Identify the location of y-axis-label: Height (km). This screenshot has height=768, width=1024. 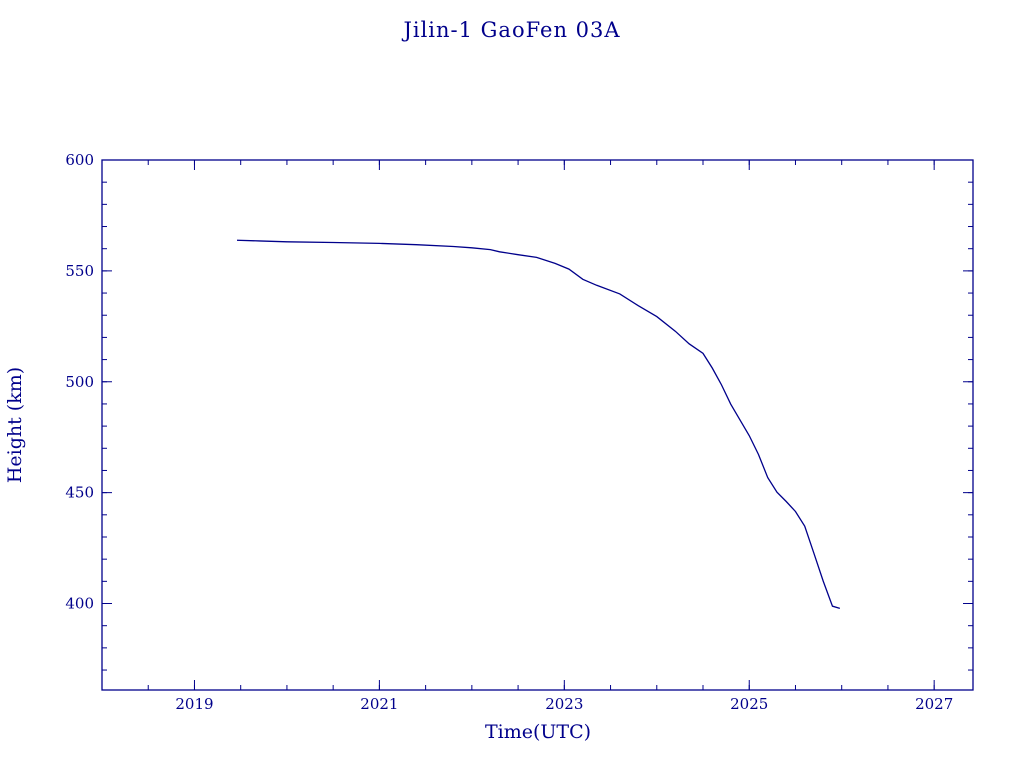
(15, 425).